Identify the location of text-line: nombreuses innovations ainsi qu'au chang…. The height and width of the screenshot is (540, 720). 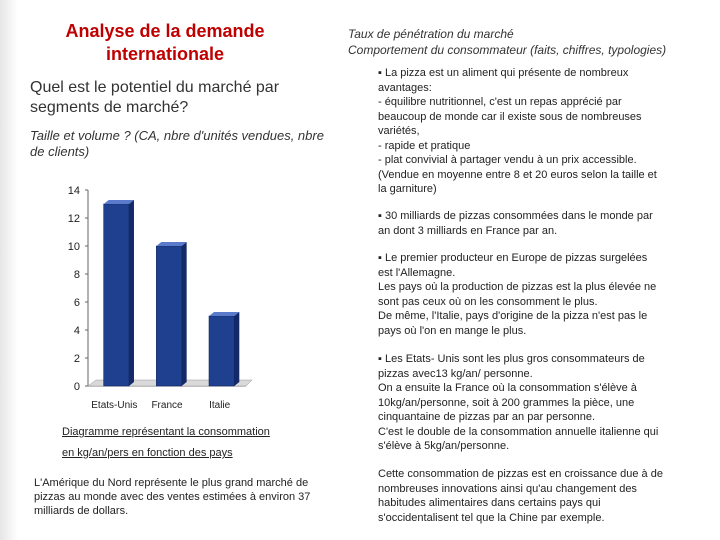
(507, 488).